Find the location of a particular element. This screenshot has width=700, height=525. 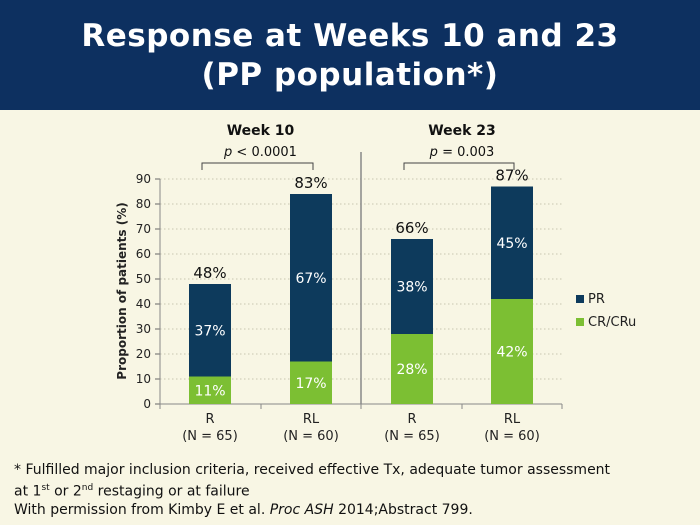

footnote-sup: st is located at coordinates (45, 488).